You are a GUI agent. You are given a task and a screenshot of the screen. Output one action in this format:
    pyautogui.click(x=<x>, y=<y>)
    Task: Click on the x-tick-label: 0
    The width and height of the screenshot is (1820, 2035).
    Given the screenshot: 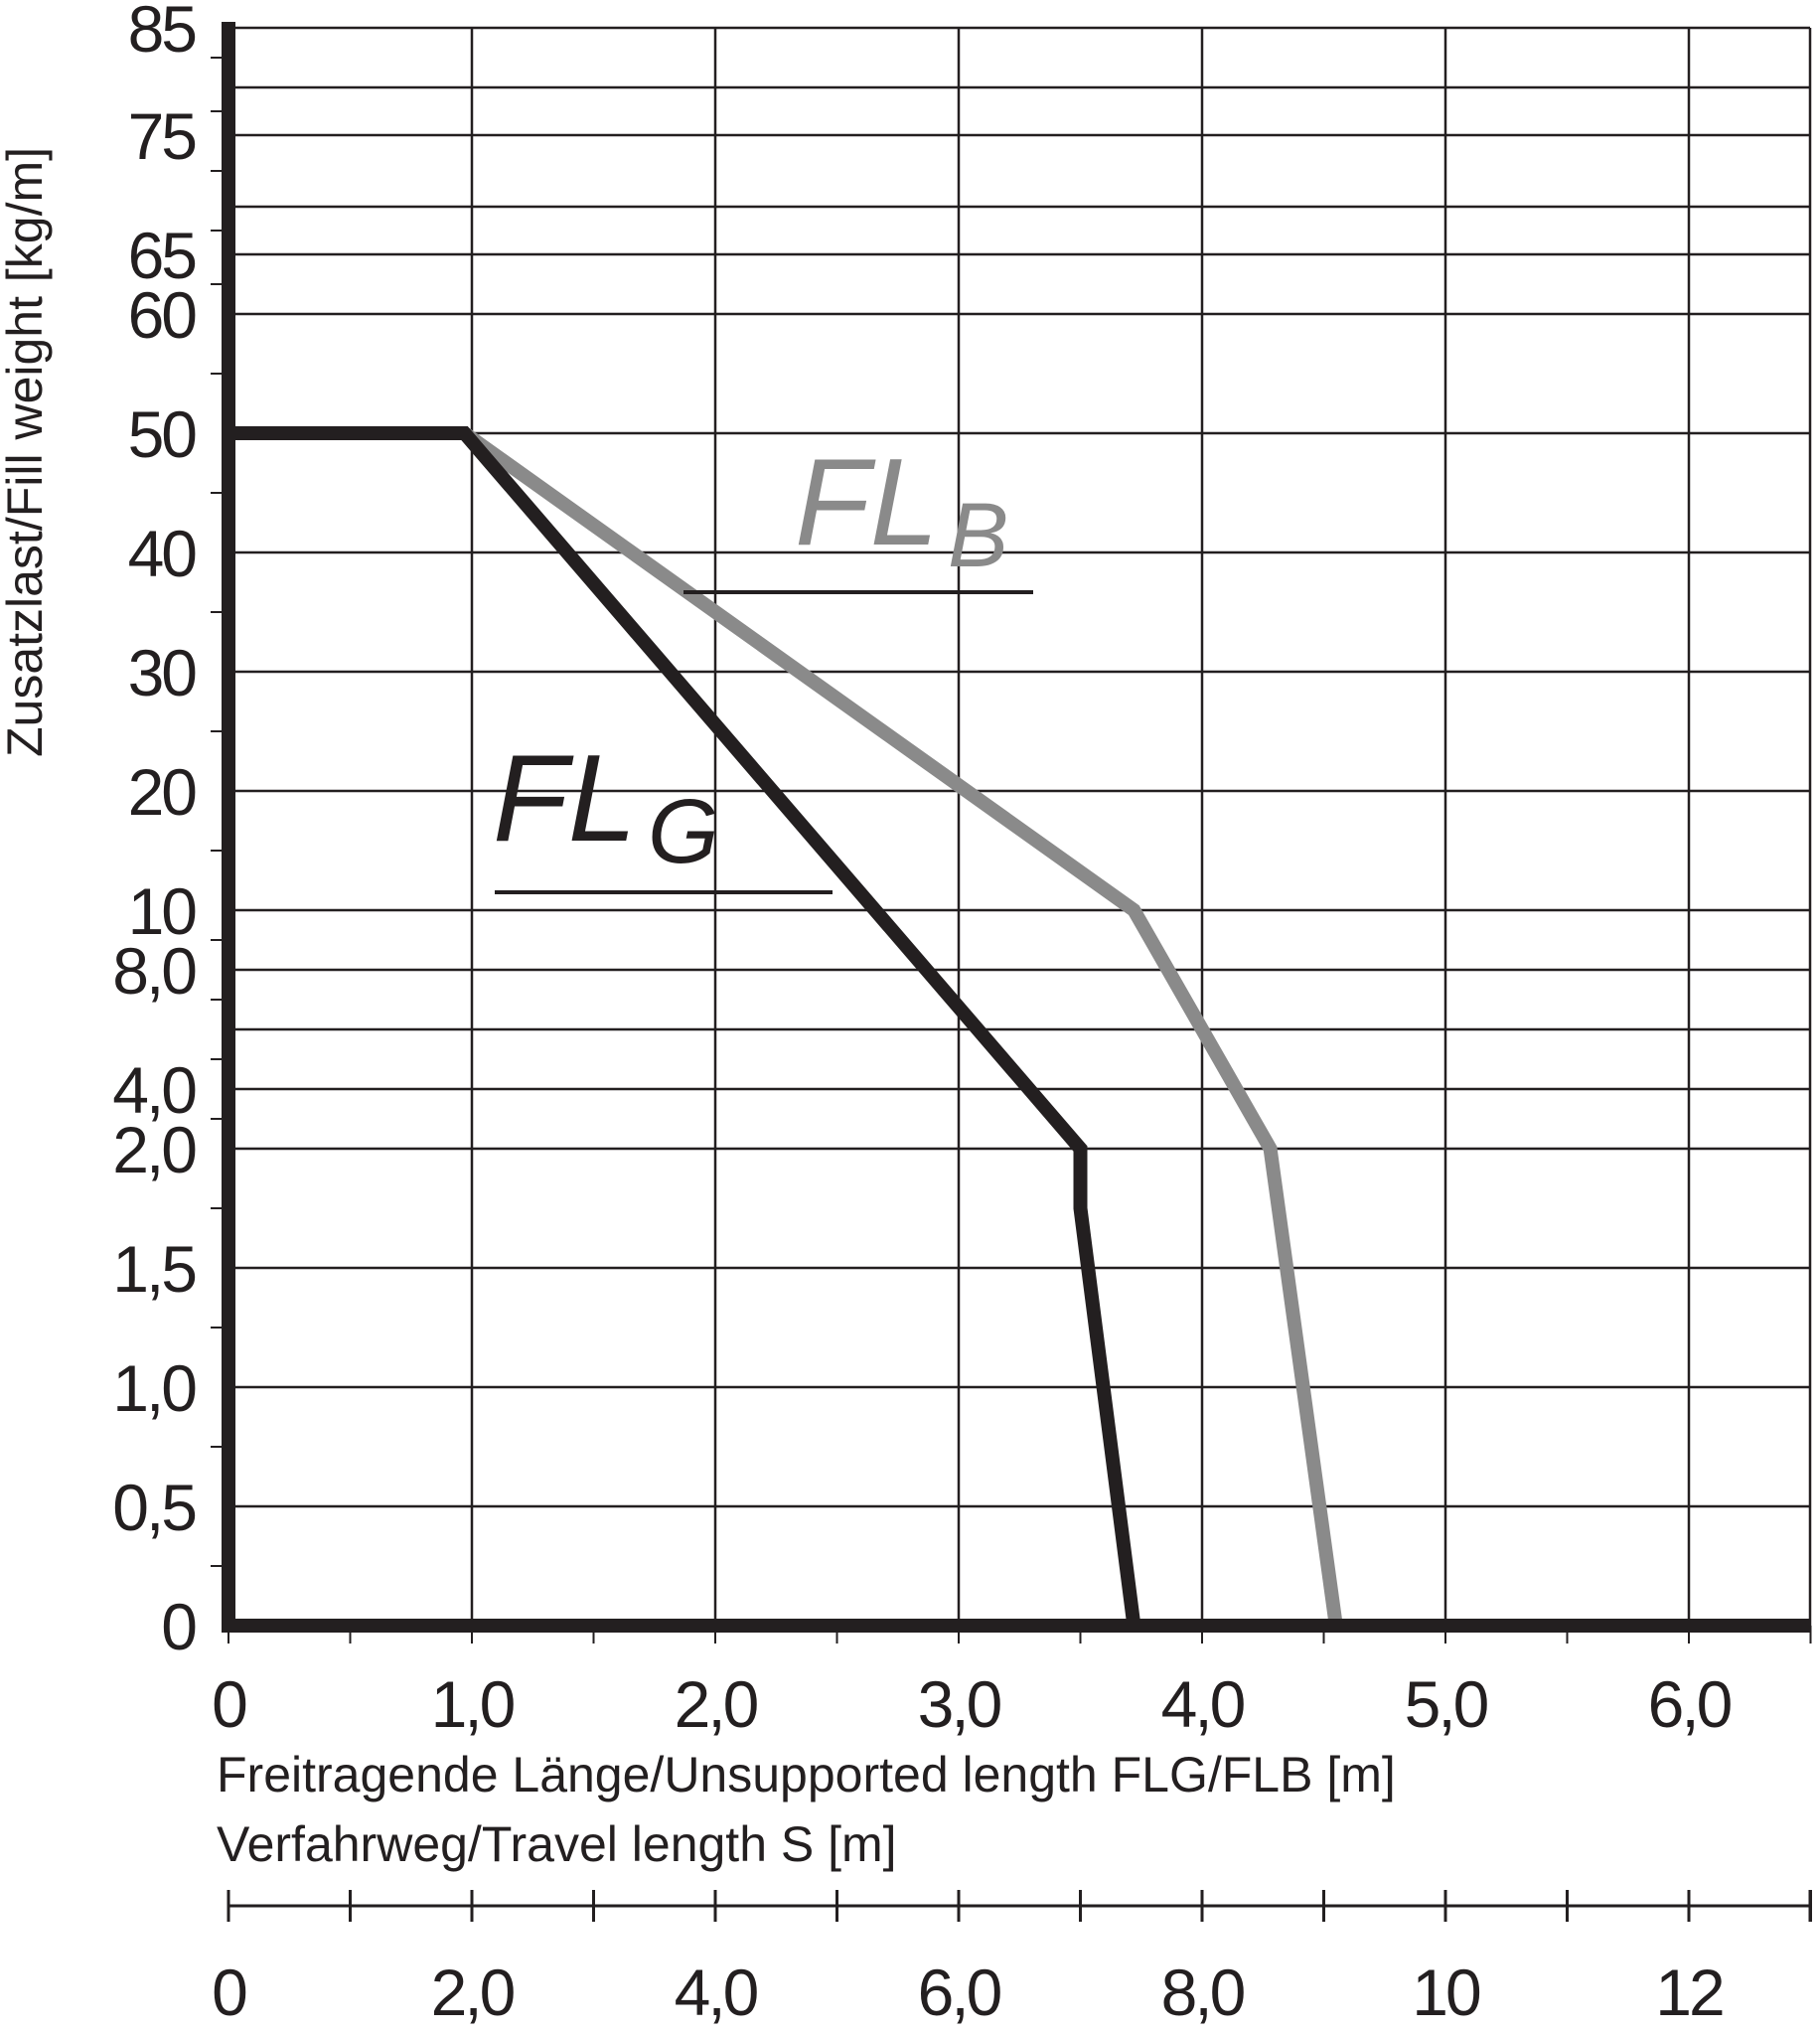 What is the action you would take?
    pyautogui.click(x=229, y=1704)
    